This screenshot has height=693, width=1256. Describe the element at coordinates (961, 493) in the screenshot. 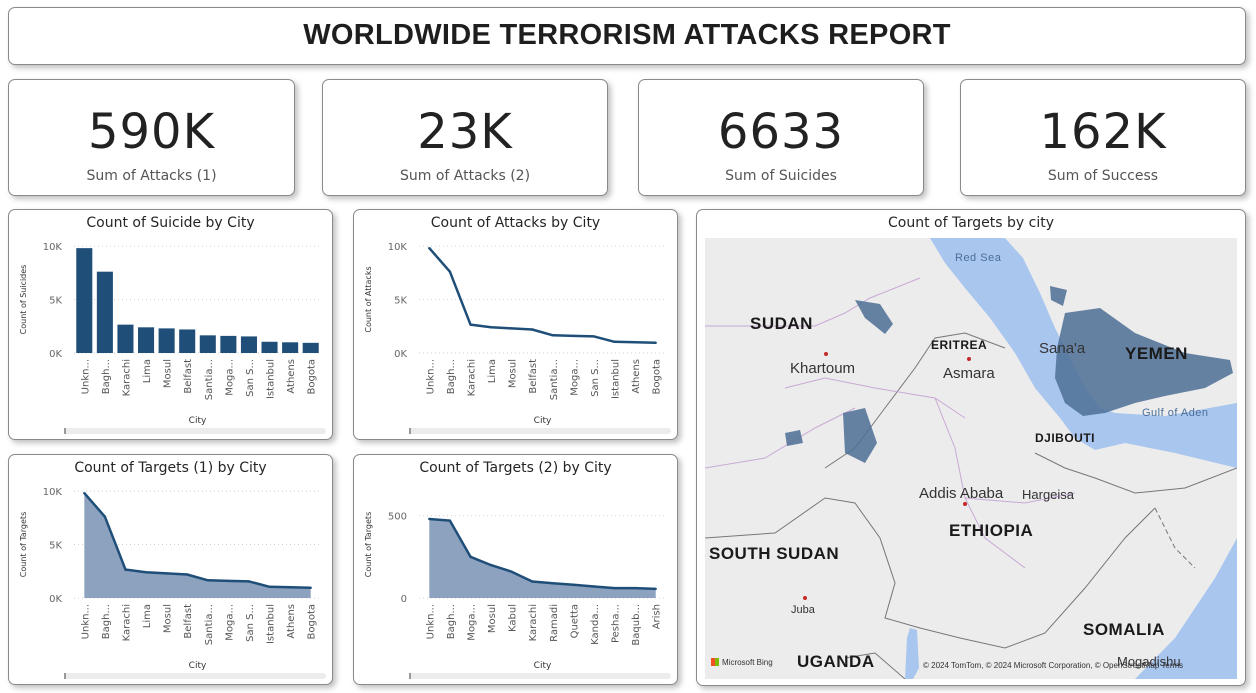

I see `label-addis-ababa: Addis Ababa` at that location.